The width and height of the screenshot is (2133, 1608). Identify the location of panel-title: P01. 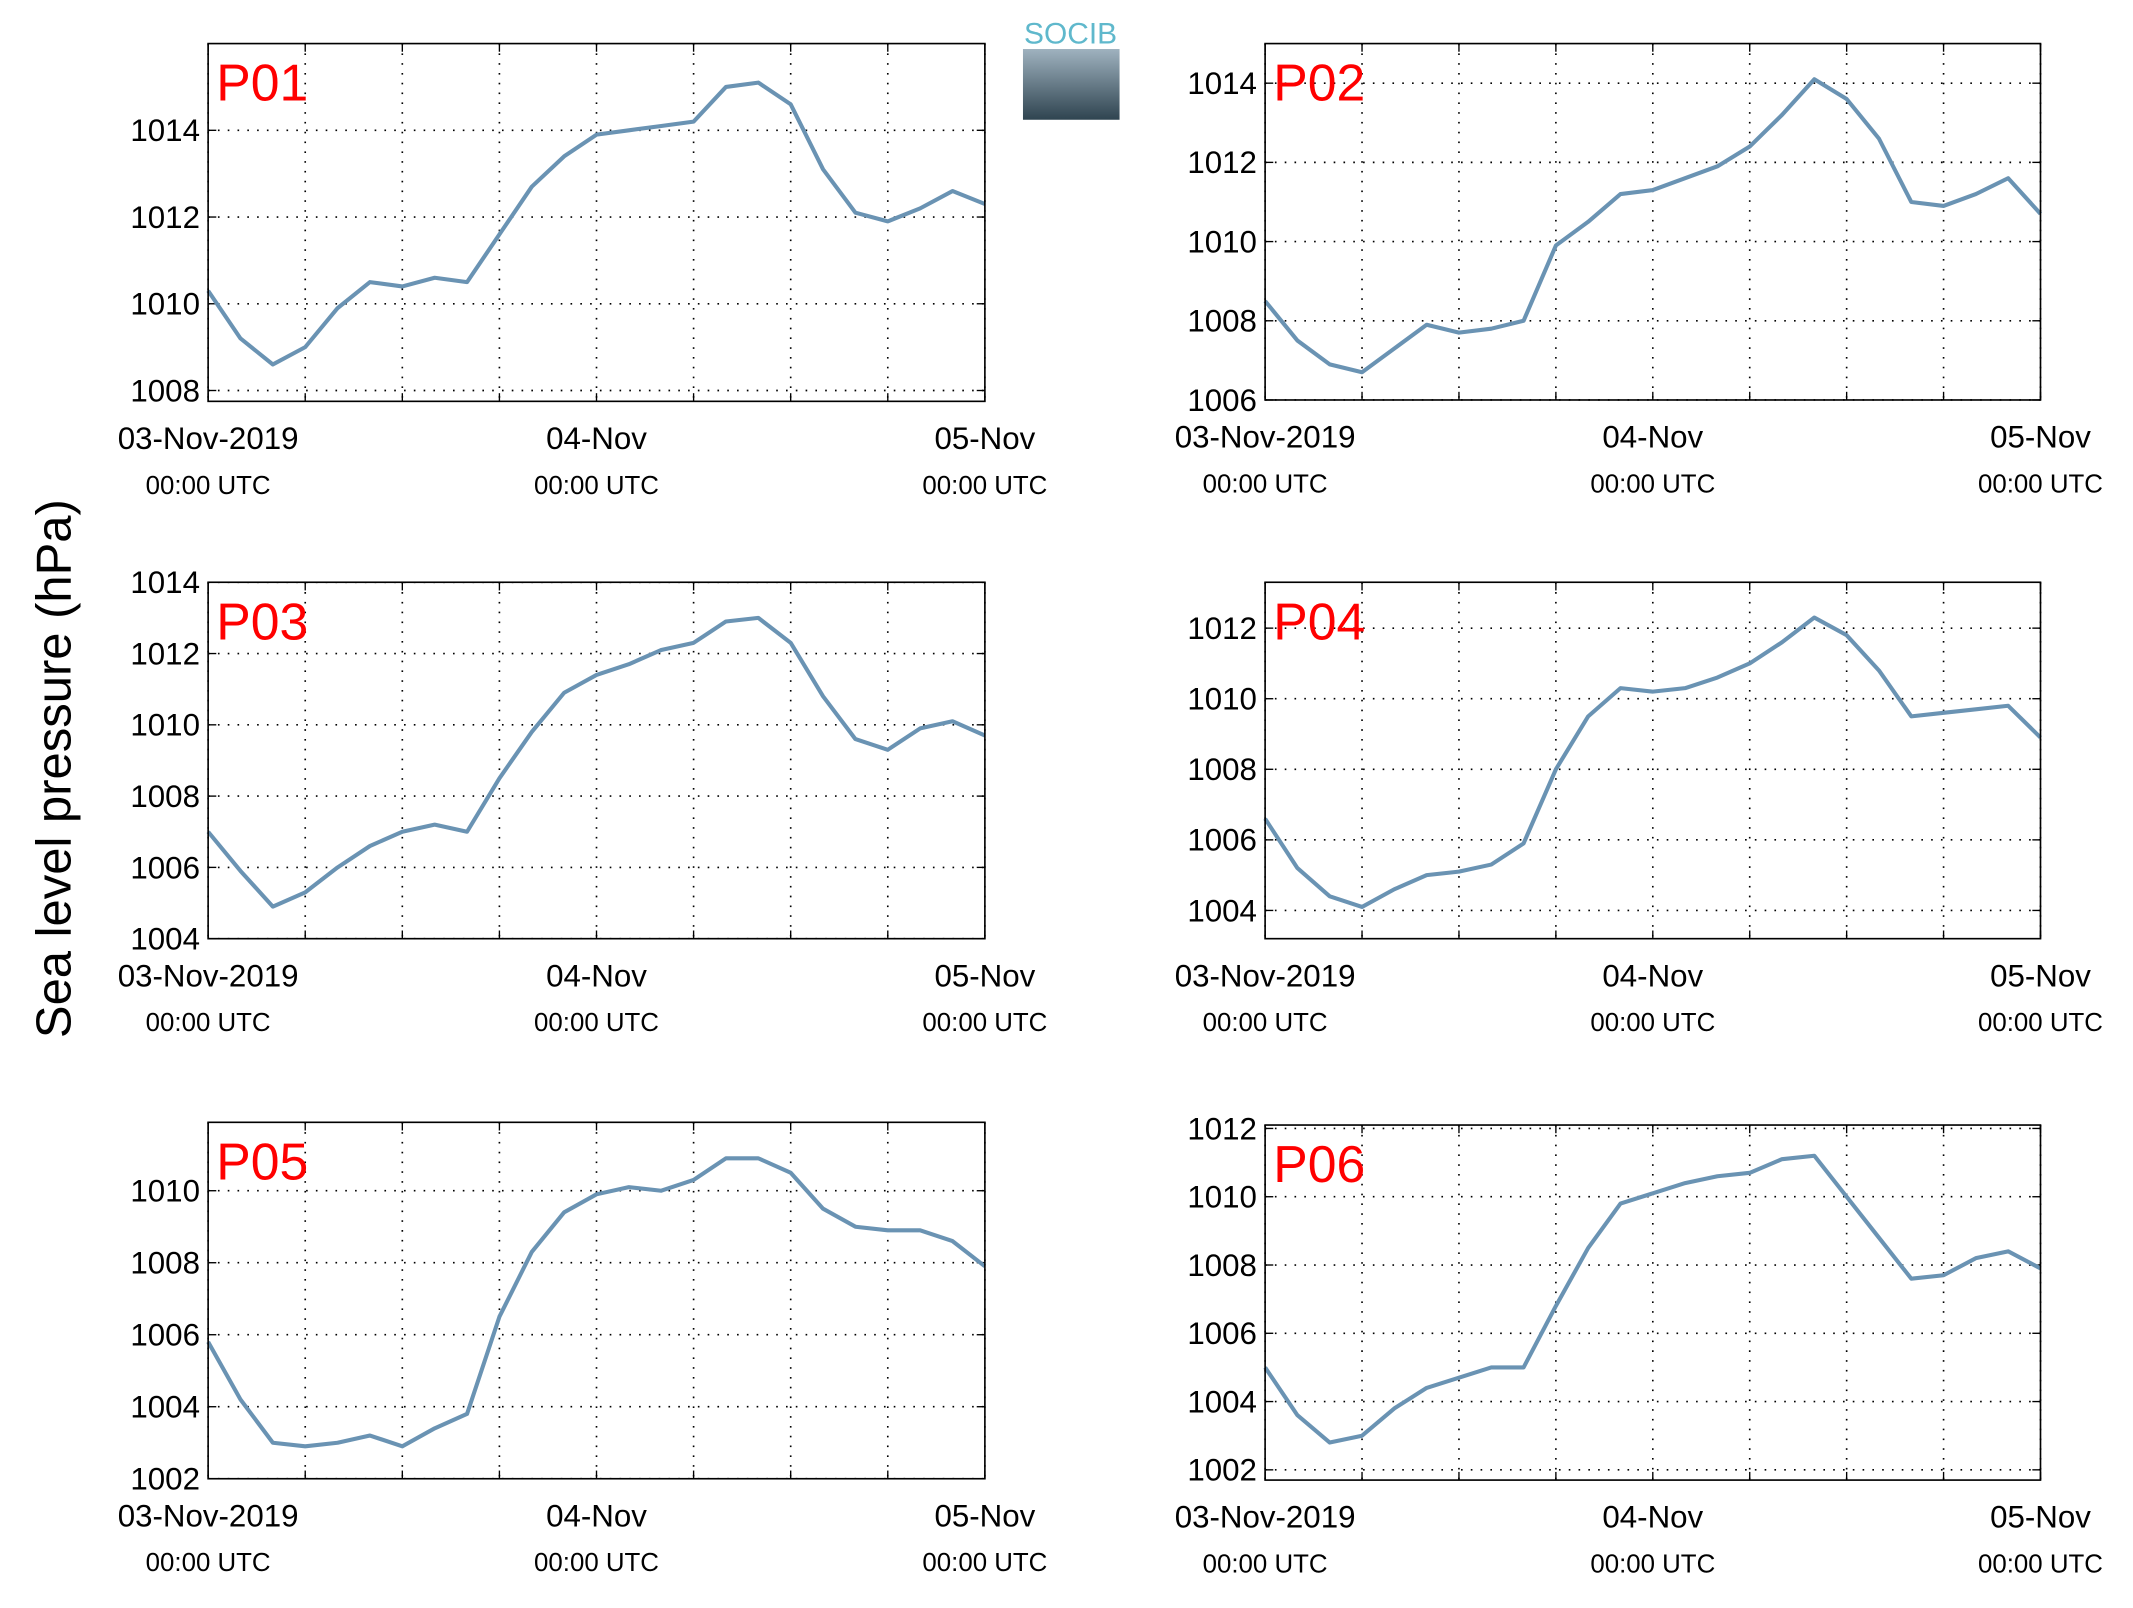
(262, 83).